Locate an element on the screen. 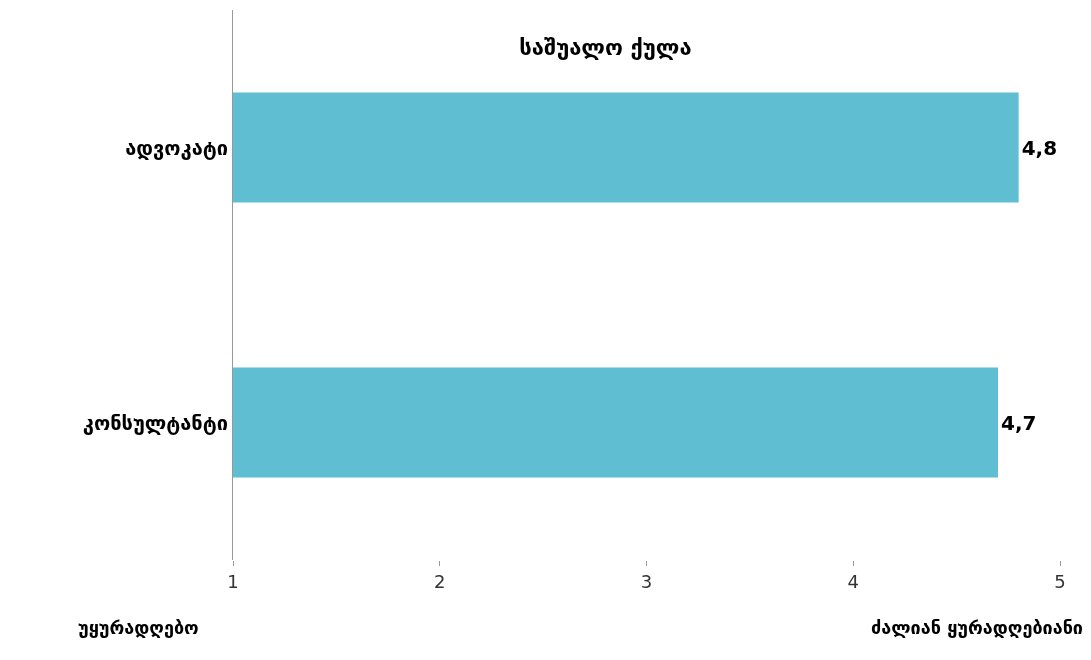 The image size is (1091, 660). x-tick-label: 2 is located at coordinates (440, 581).